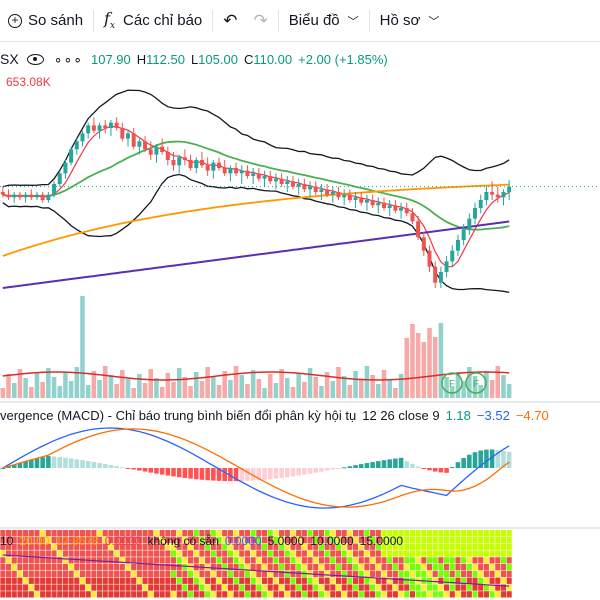 The image size is (600, 600). What do you see at coordinates (9, 59) in the screenshot?
I see `symbol-label: SX` at bounding box center [9, 59].